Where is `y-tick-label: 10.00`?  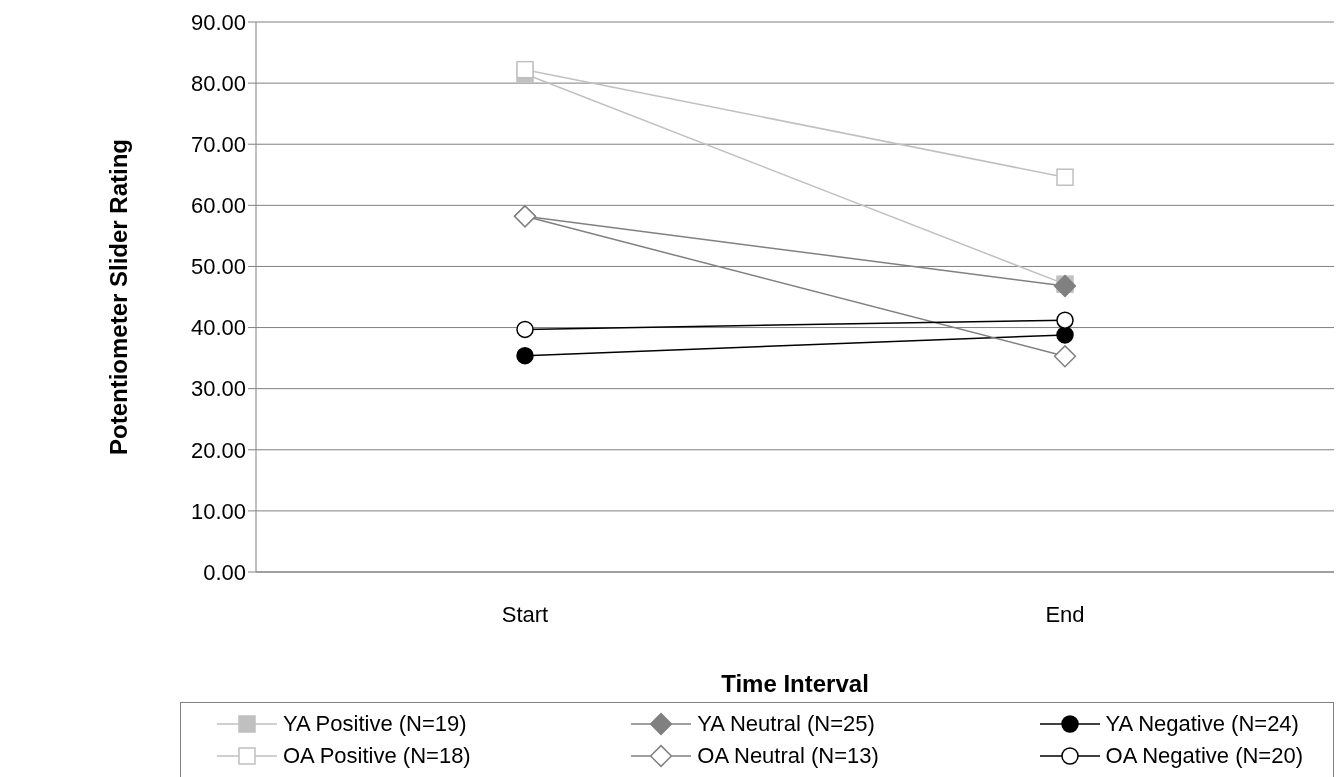
y-tick-label: 10.00 is located at coordinates (218, 511).